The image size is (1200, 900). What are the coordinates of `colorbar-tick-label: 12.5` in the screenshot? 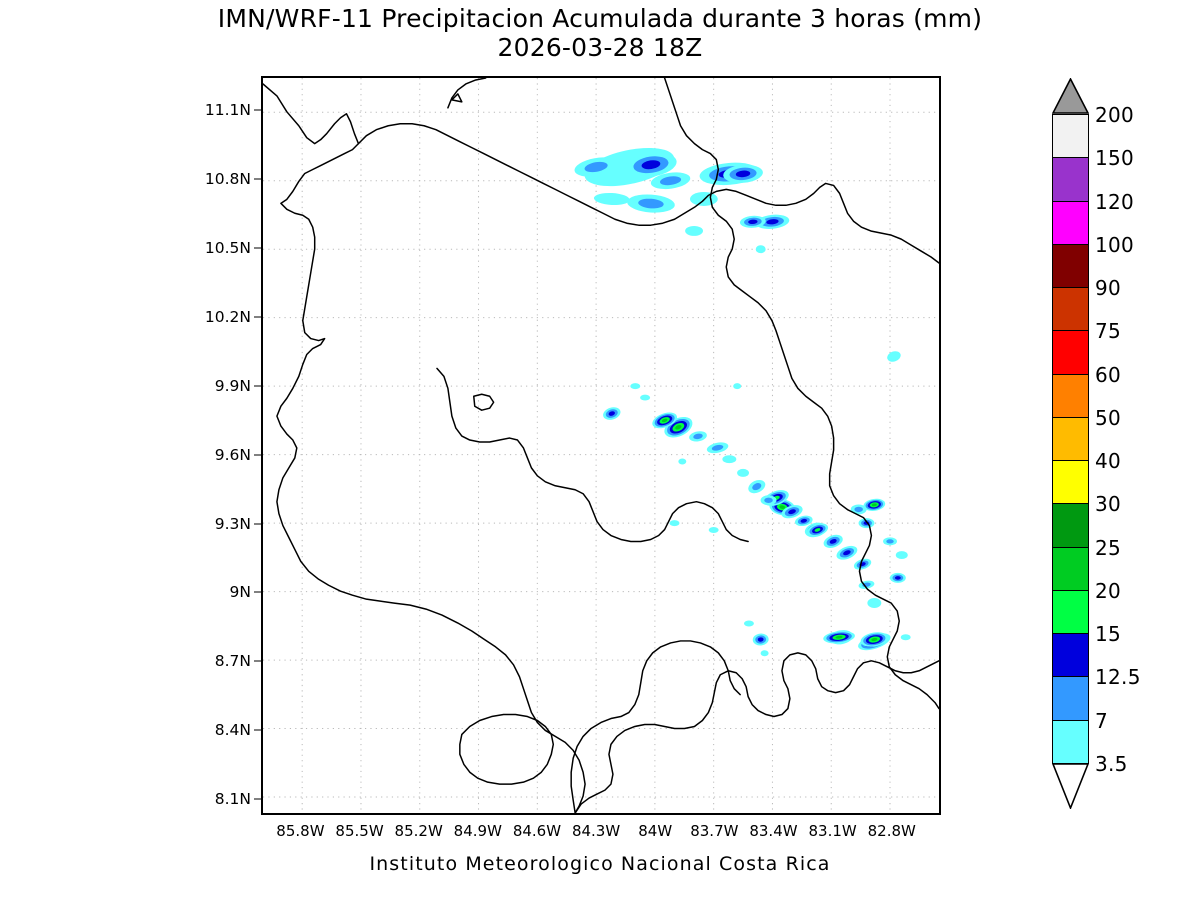 It's located at (1118, 677).